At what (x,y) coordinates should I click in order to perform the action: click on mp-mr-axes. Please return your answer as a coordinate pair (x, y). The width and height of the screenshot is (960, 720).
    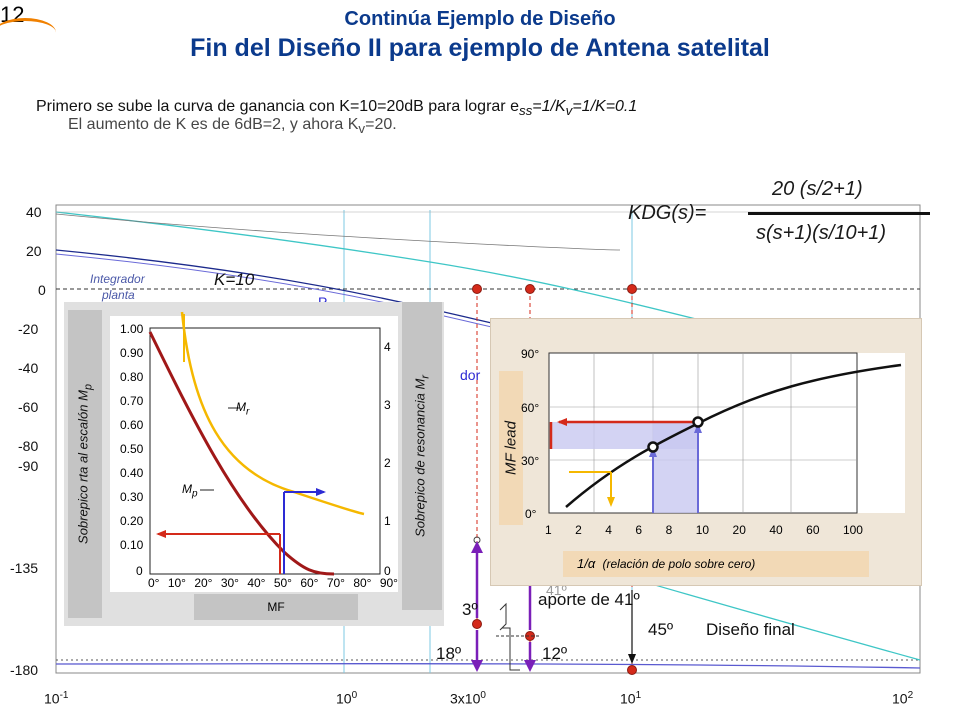
    Looking at the image, I should click on (265, 451).